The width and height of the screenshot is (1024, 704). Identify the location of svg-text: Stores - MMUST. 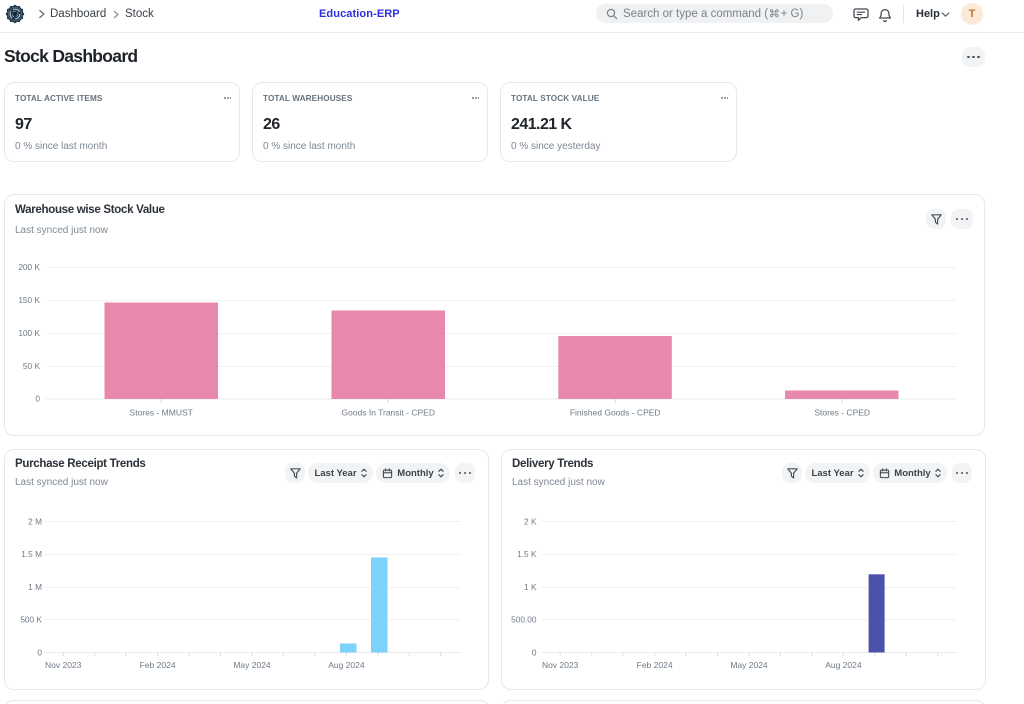
(161, 413).